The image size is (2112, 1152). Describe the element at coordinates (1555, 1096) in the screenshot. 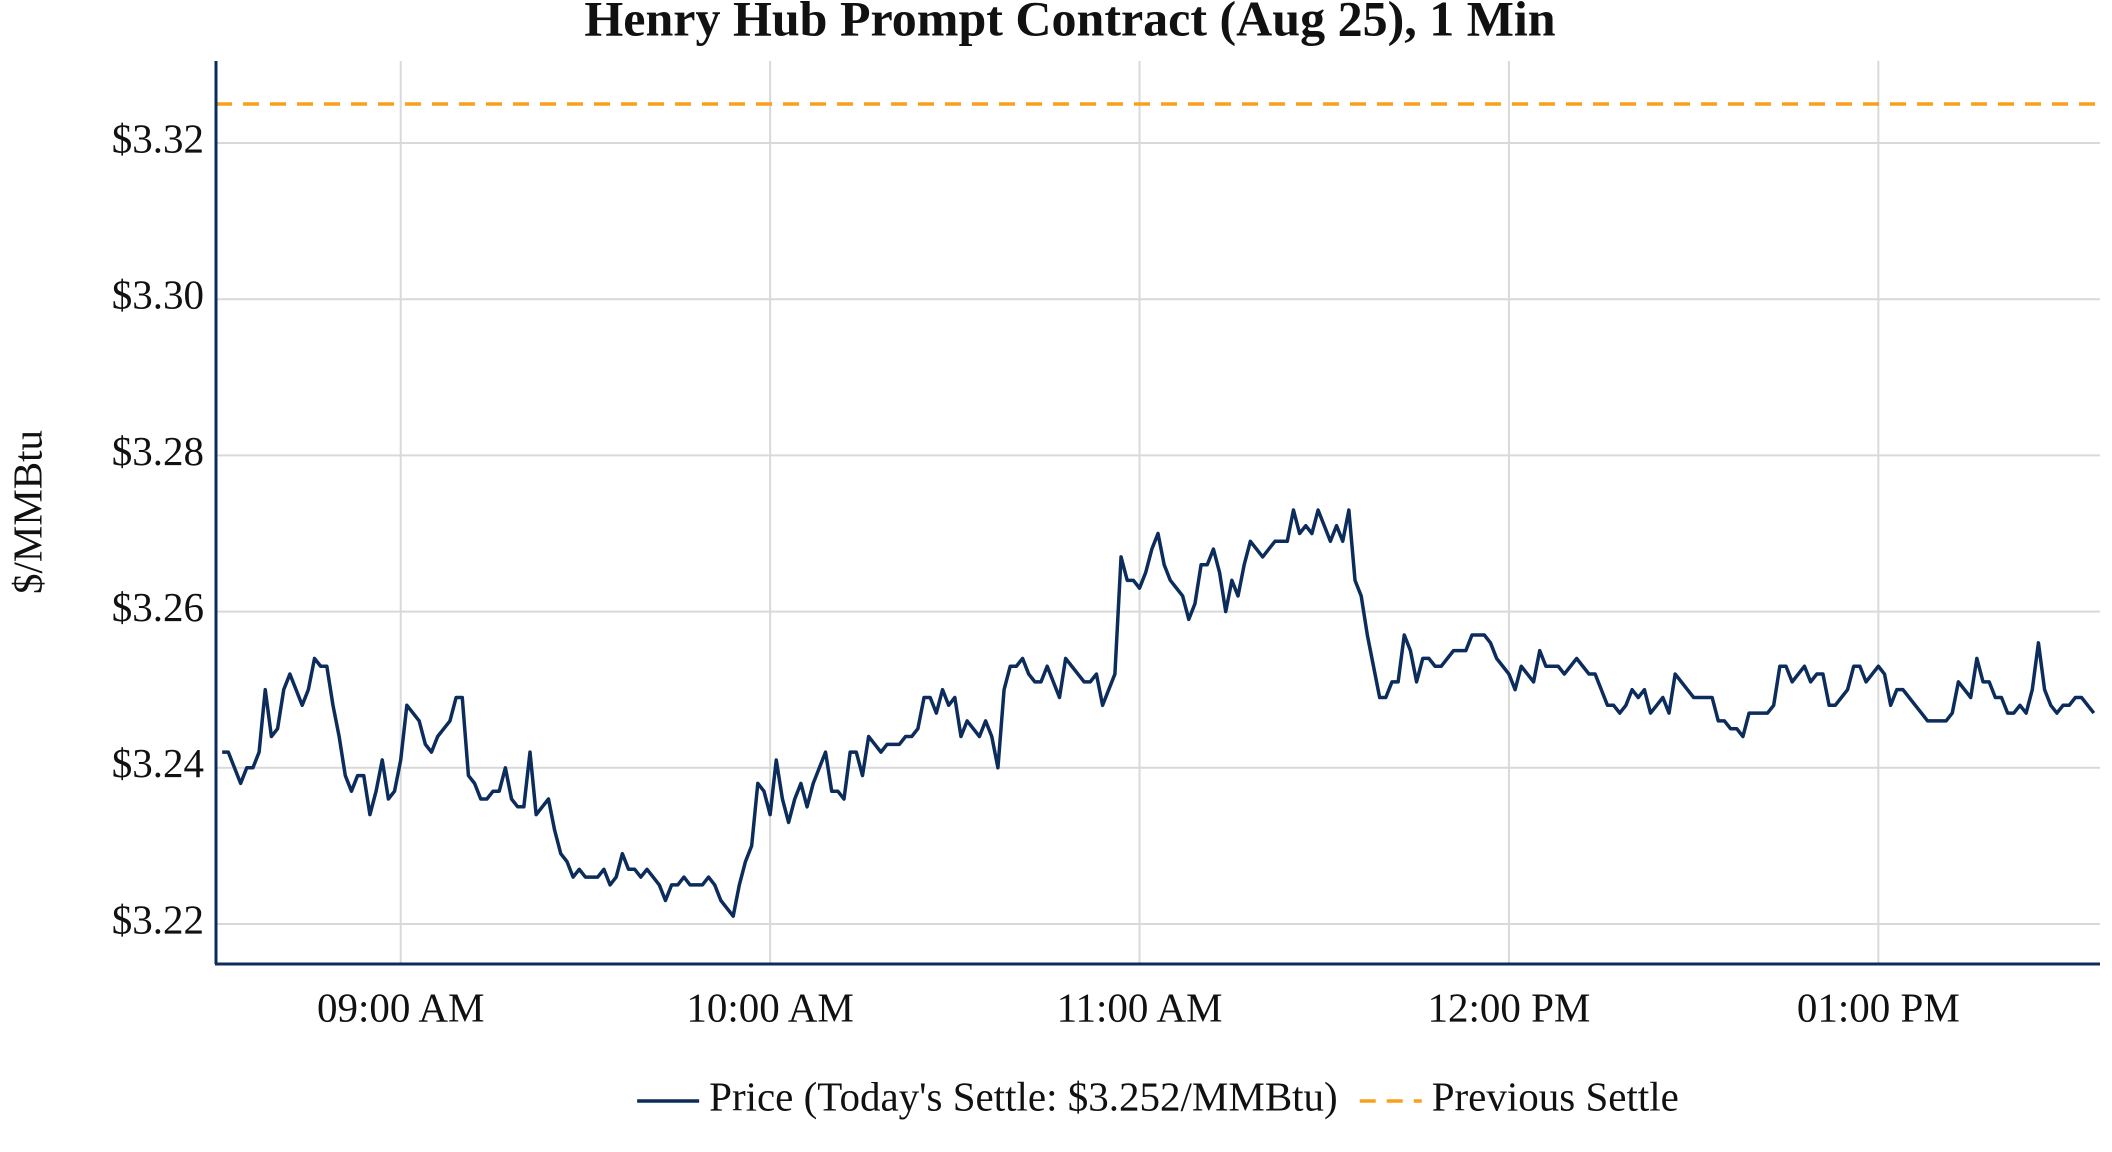

I see `legend-label: Previous Settle` at that location.